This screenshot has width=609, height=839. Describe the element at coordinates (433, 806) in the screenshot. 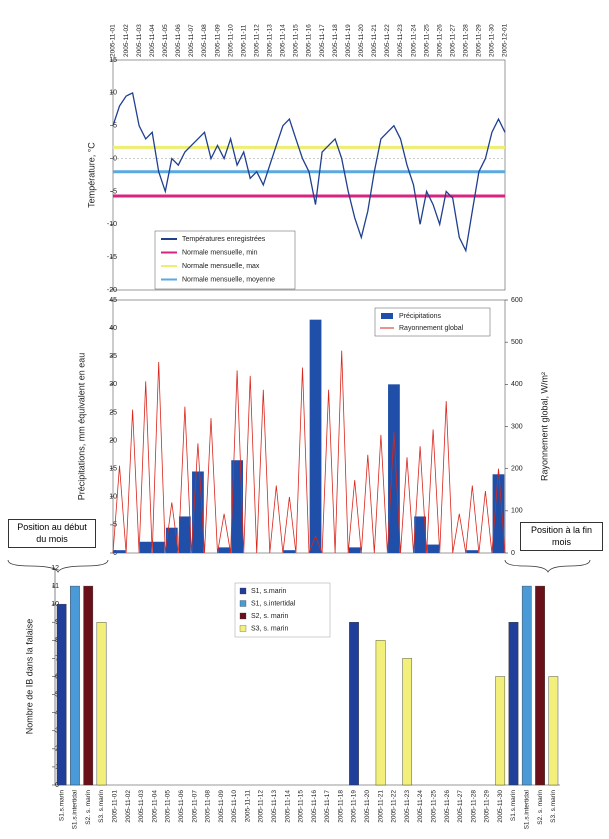

I see `x-tick-label: 2005-11-25` at that location.